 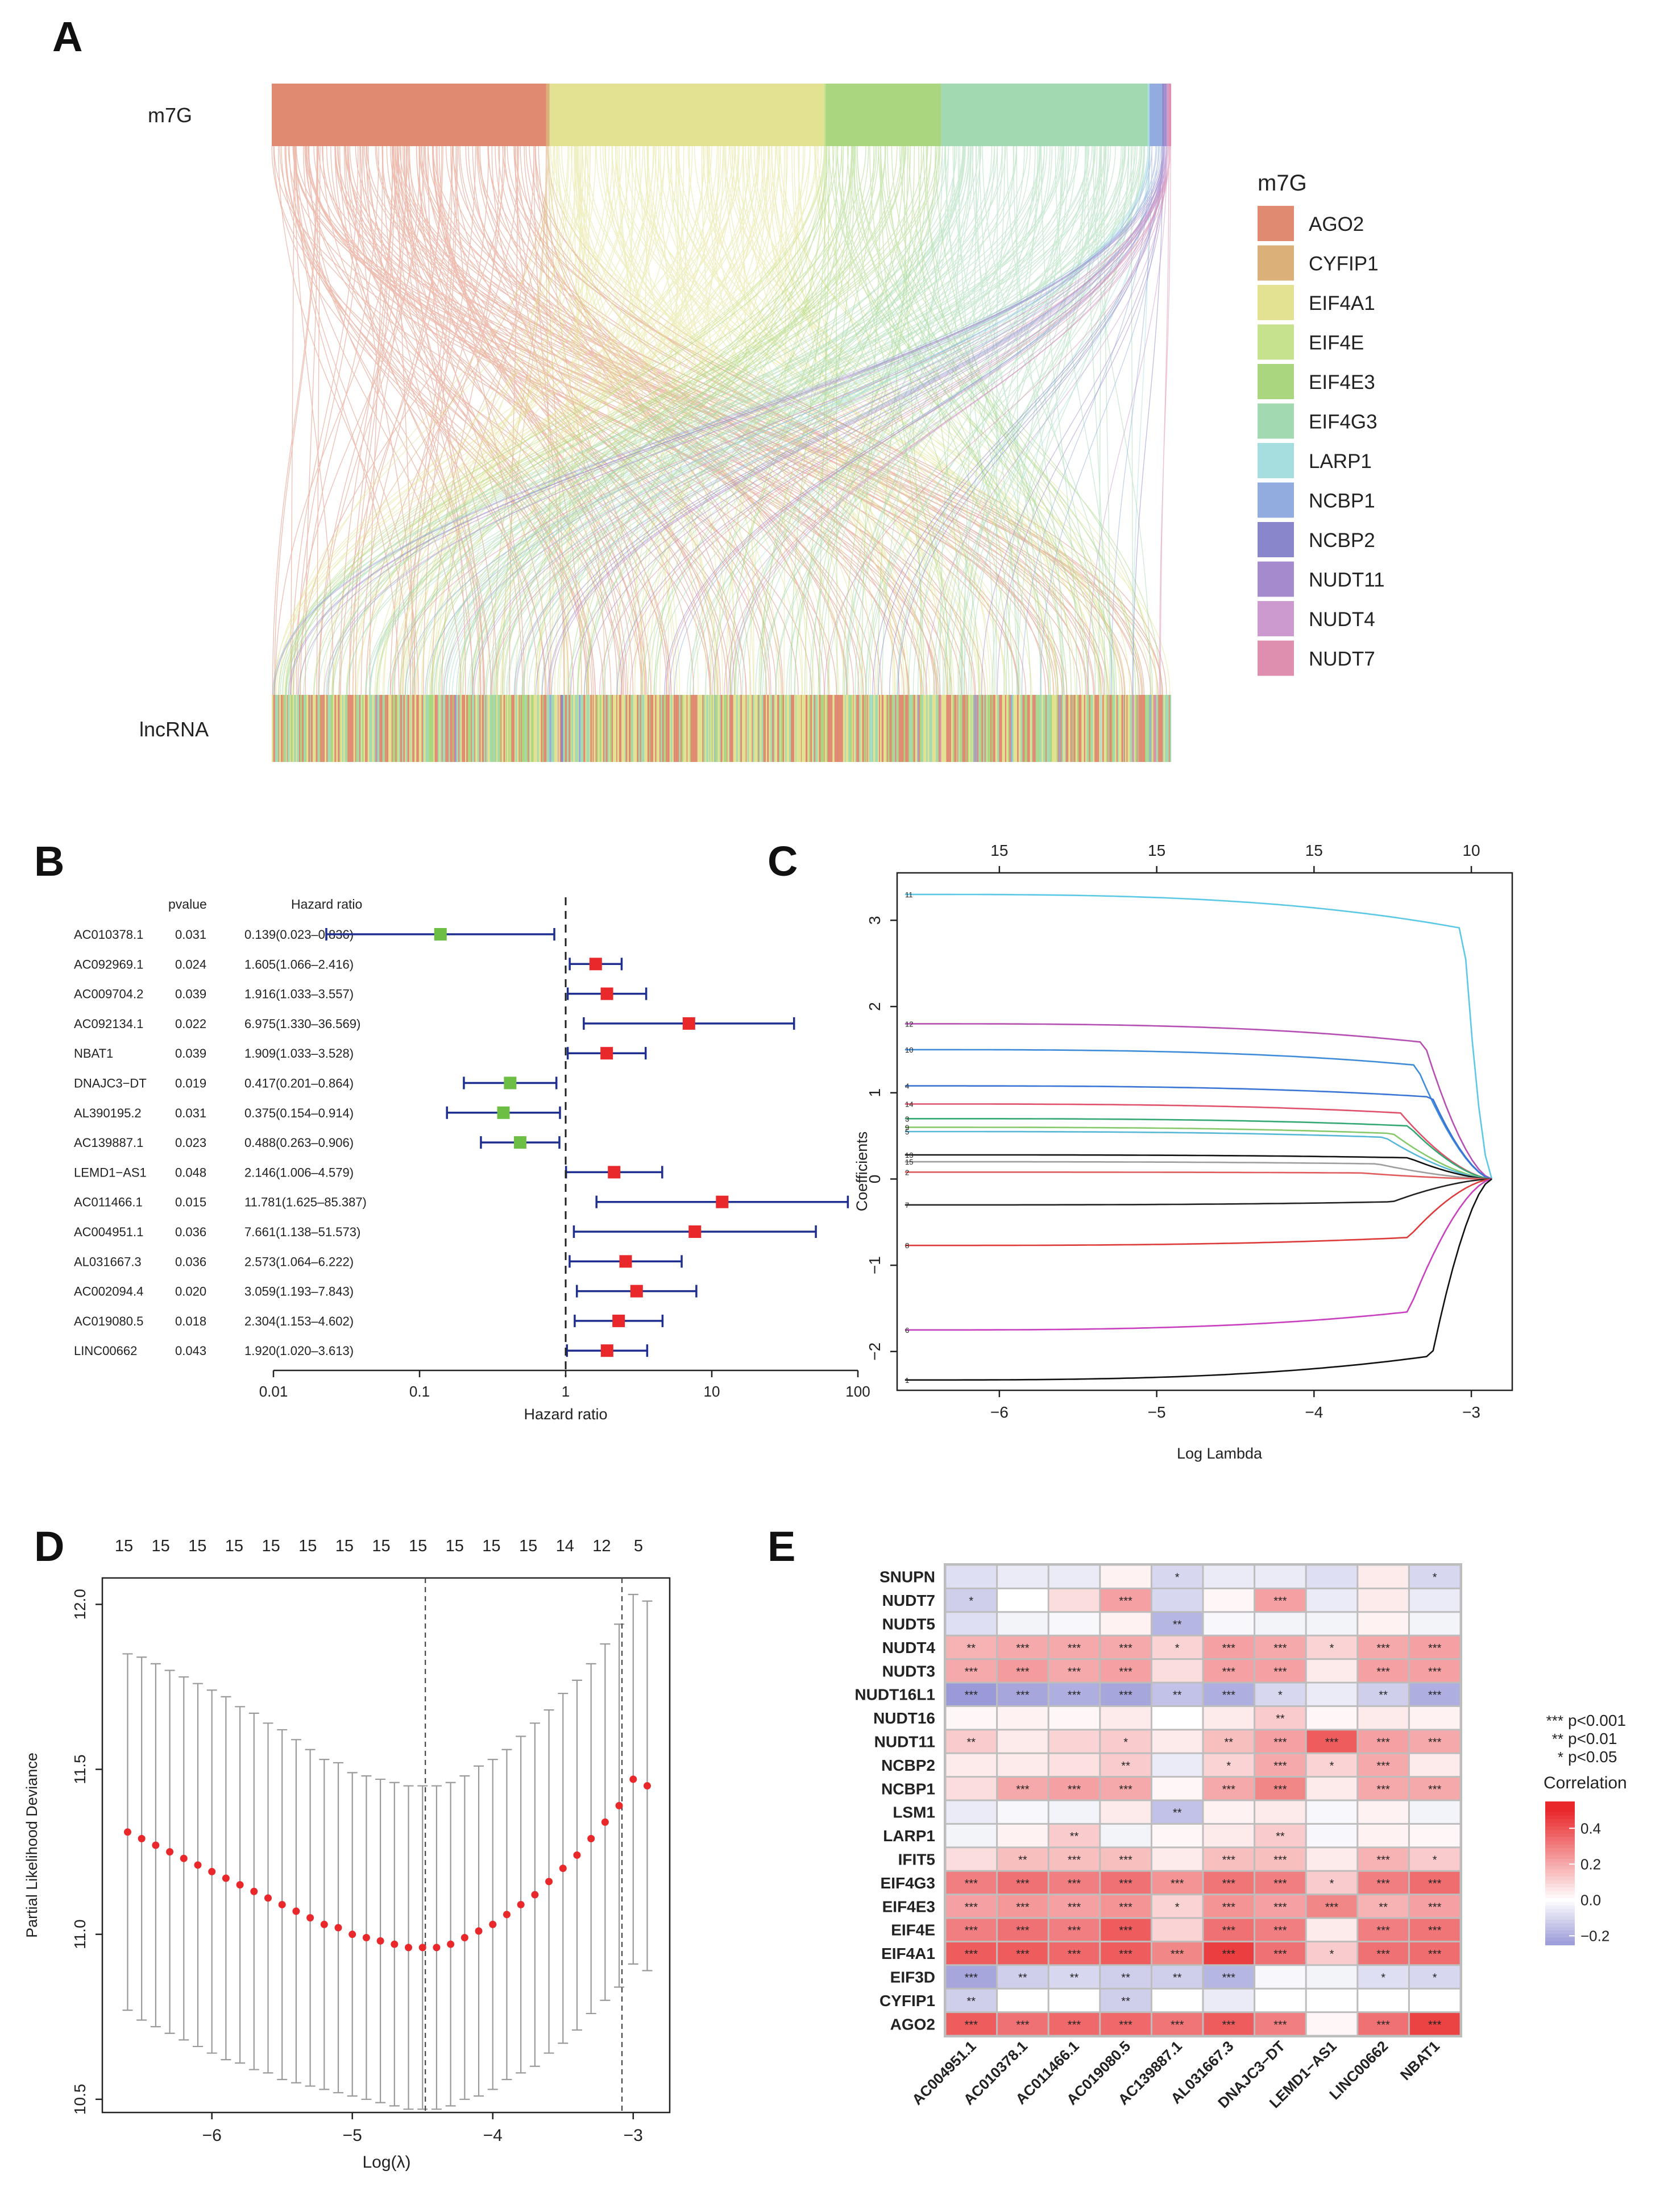 What do you see at coordinates (1314, 850) in the screenshot?
I see `lasso-top-tick-label: 15` at bounding box center [1314, 850].